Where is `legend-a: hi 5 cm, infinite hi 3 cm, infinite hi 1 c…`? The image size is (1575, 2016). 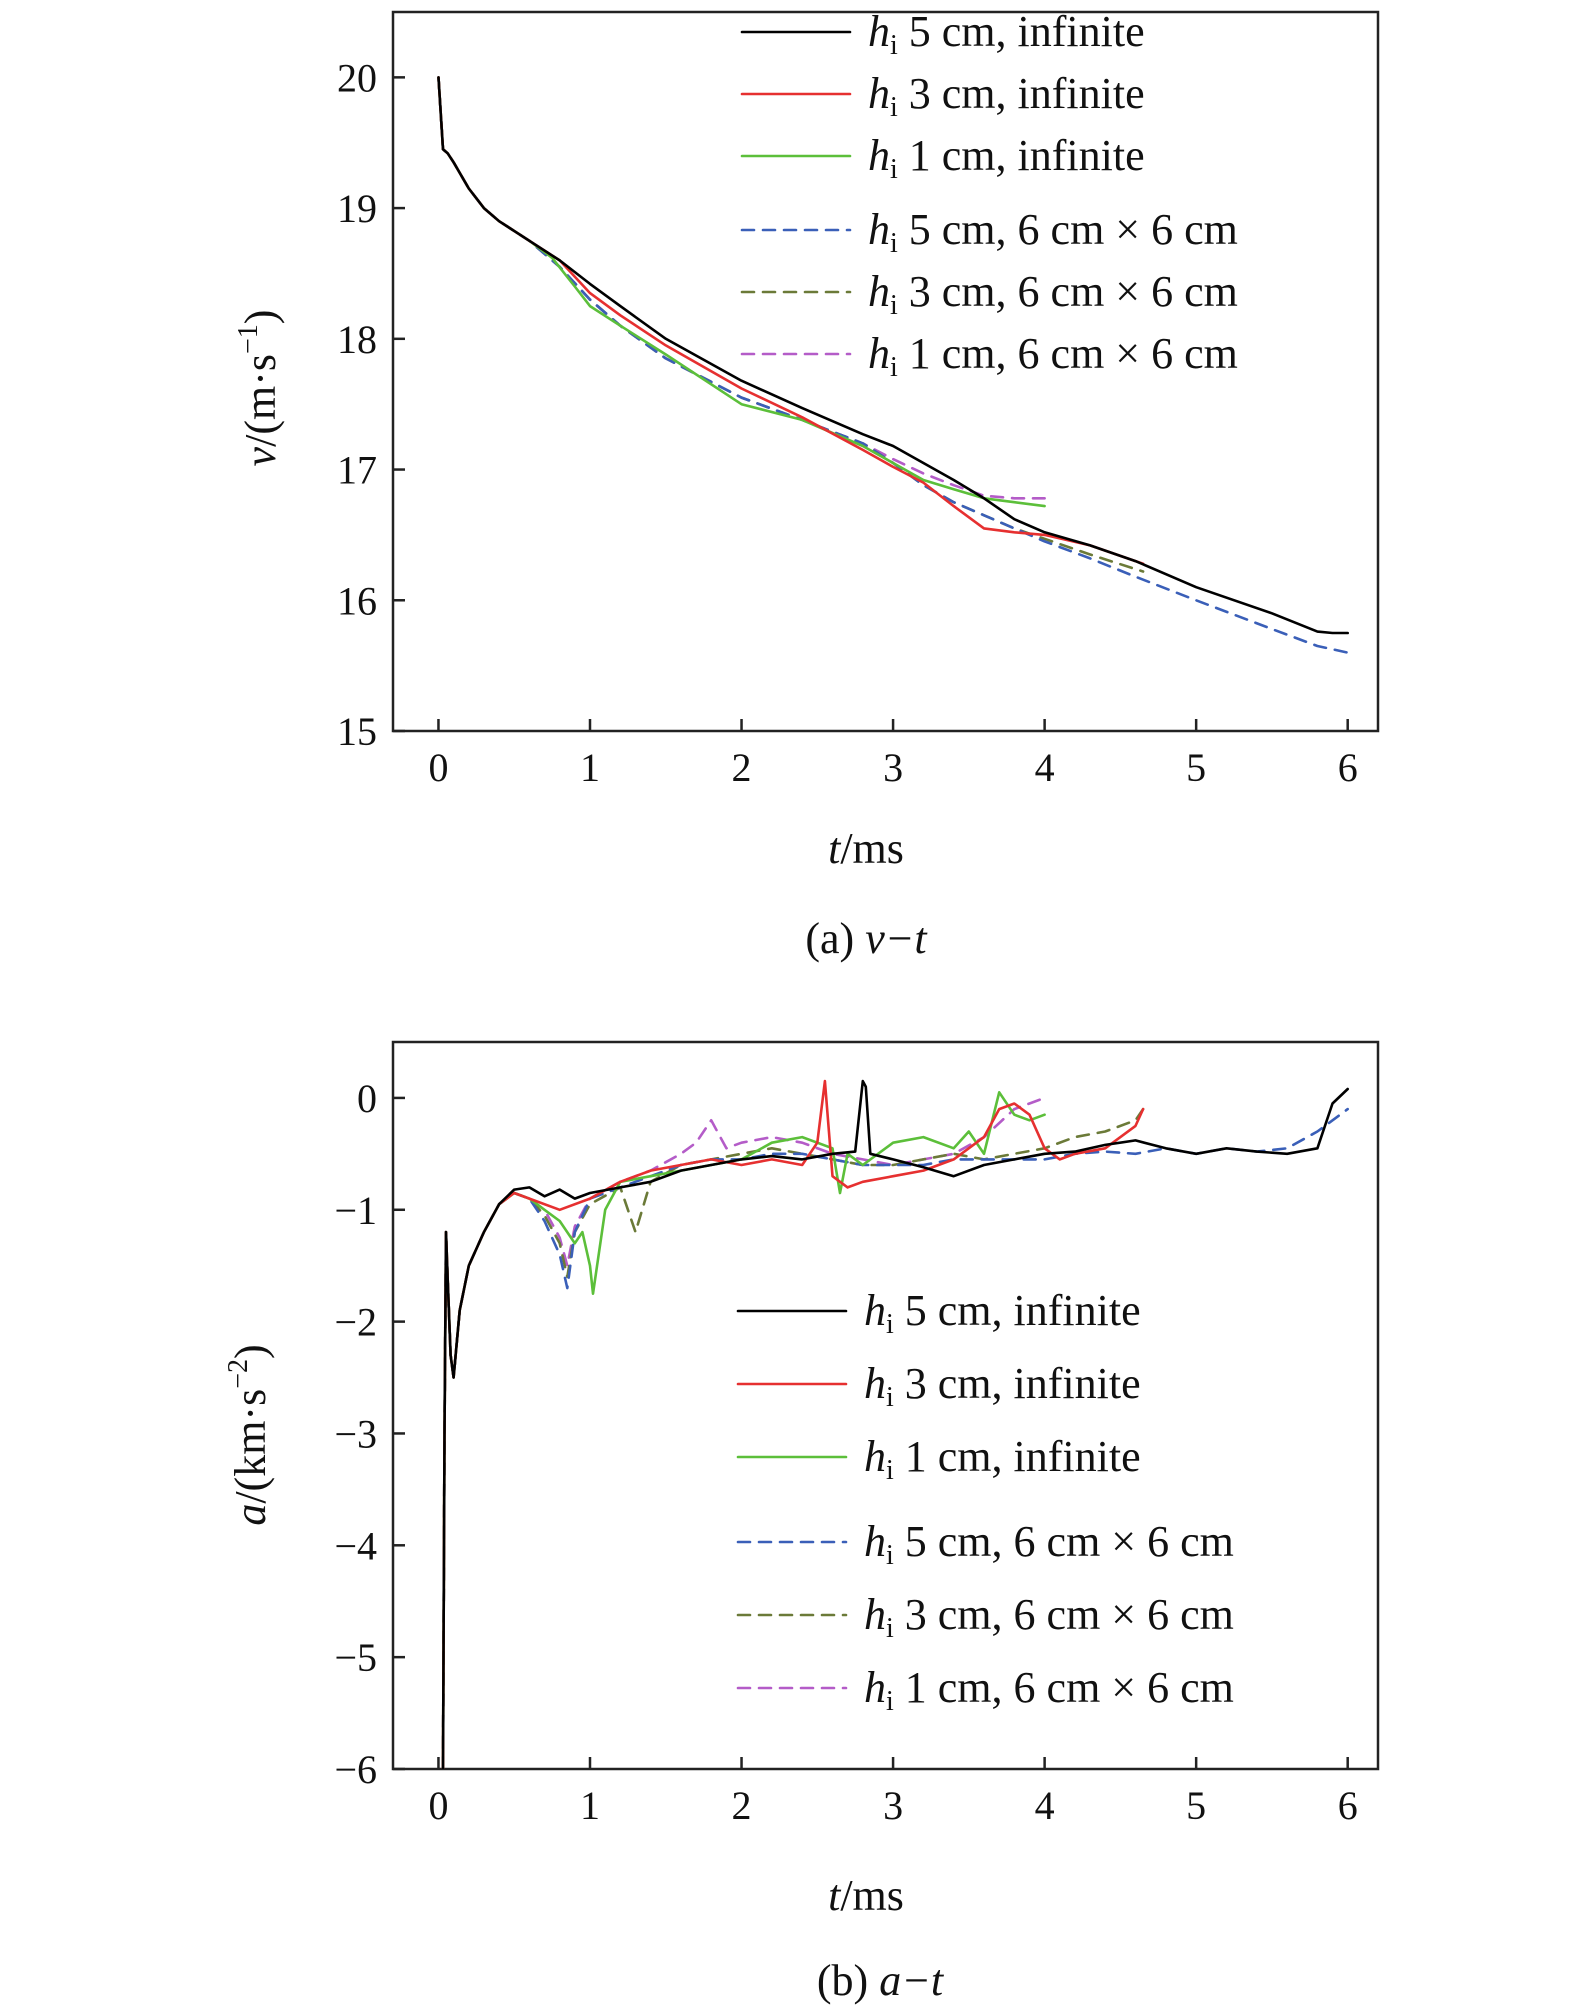
legend-a: hi 5 cm, infinite hi 3 cm, infinite hi 1 c… is located at coordinates (989, 195).